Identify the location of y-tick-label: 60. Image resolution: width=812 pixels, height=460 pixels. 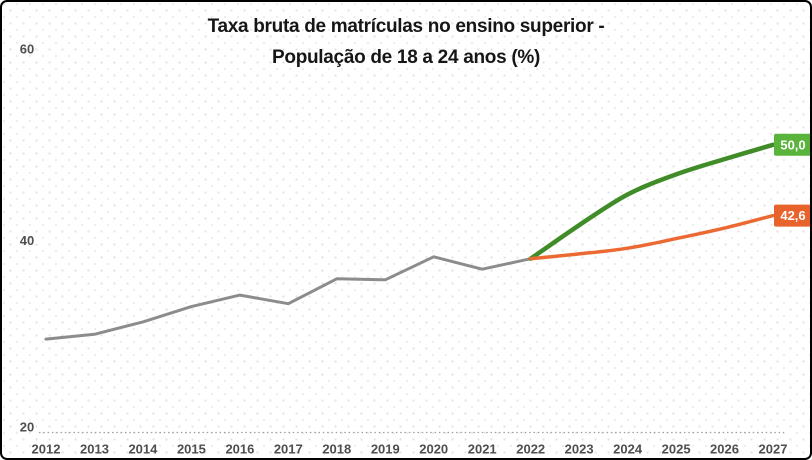
(27, 49).